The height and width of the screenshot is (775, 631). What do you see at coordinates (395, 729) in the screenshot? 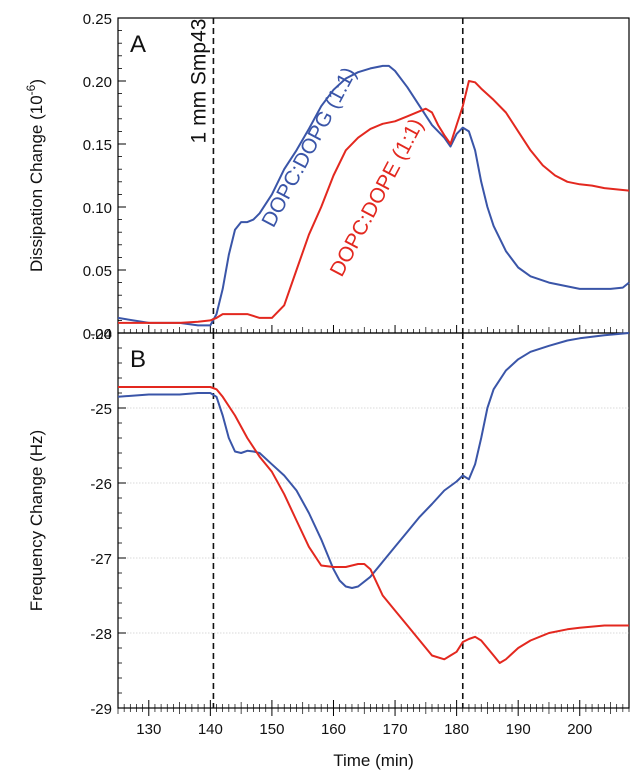
I see `x-tick-label: 170` at bounding box center [395, 729].